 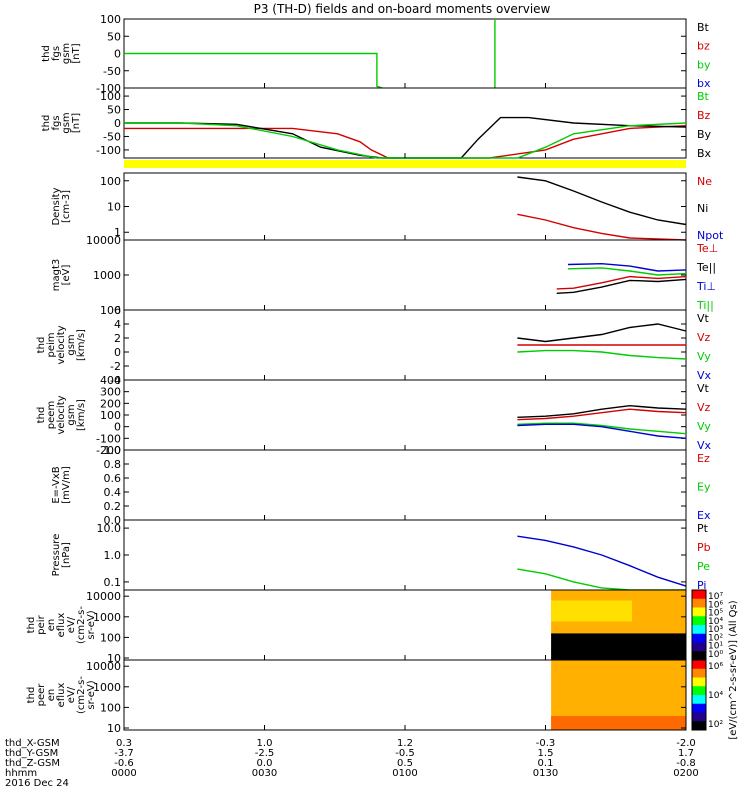 I want to click on y-tick-label: 10.0, so click(x=109, y=528).